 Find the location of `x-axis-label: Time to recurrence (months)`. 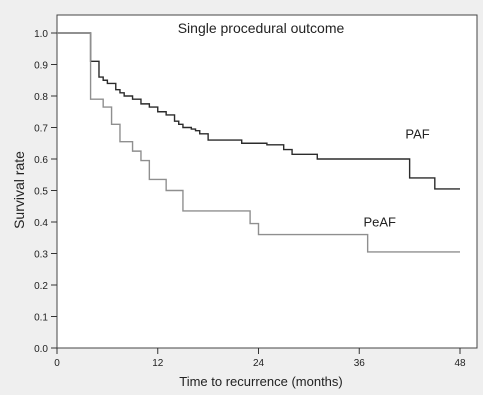

x-axis-label: Time to recurrence (months) is located at coordinates (261, 381).